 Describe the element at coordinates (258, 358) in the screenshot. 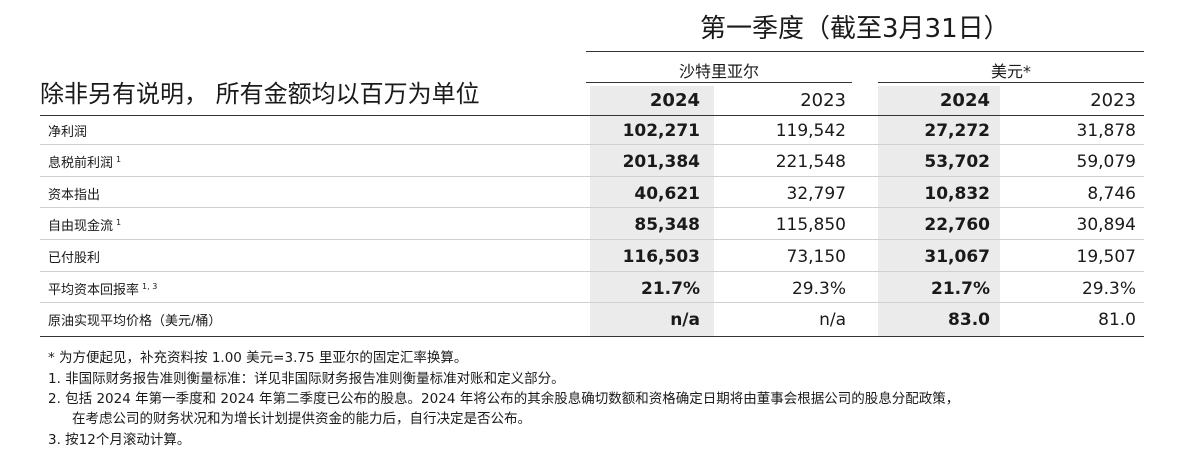

I see `footnote: * 为方便起见，补充资料按 1.00 美元=3.75 里亚尔的固定汇率换算。` at that location.